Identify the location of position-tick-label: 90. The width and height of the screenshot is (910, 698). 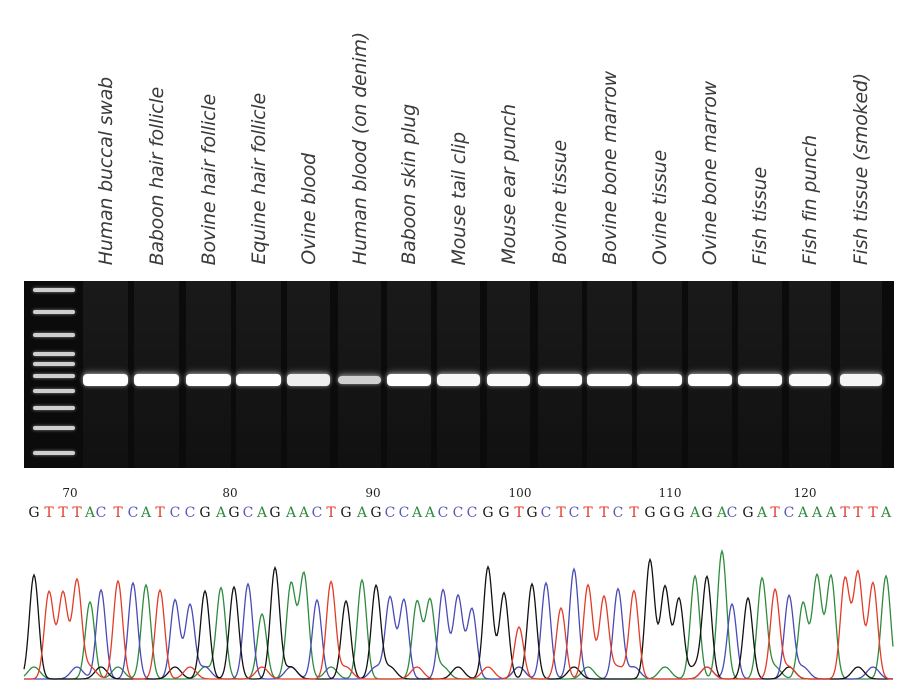
(373, 493).